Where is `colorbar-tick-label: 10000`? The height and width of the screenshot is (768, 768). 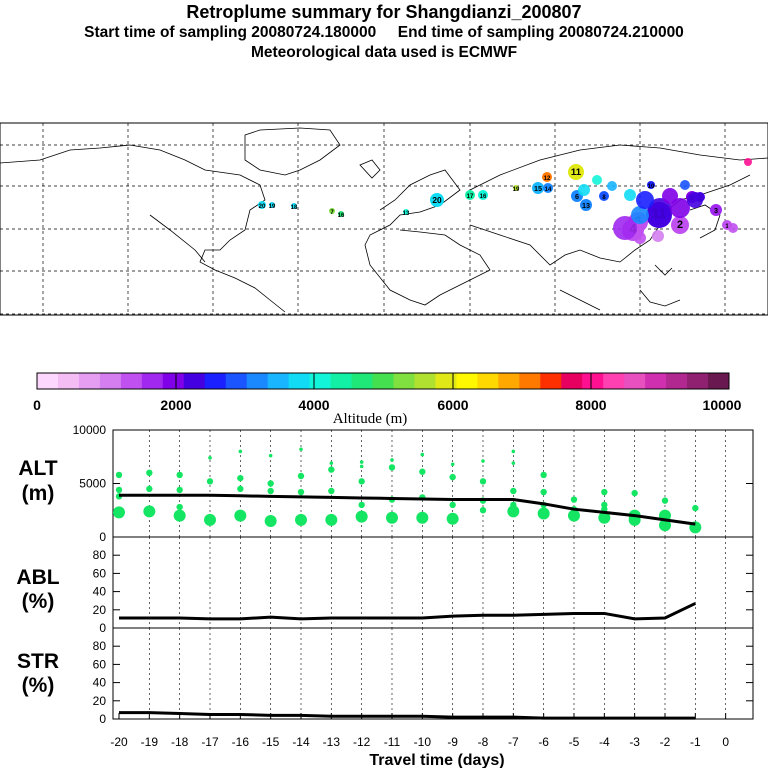
colorbar-tick-label: 10000 is located at coordinates (722, 405).